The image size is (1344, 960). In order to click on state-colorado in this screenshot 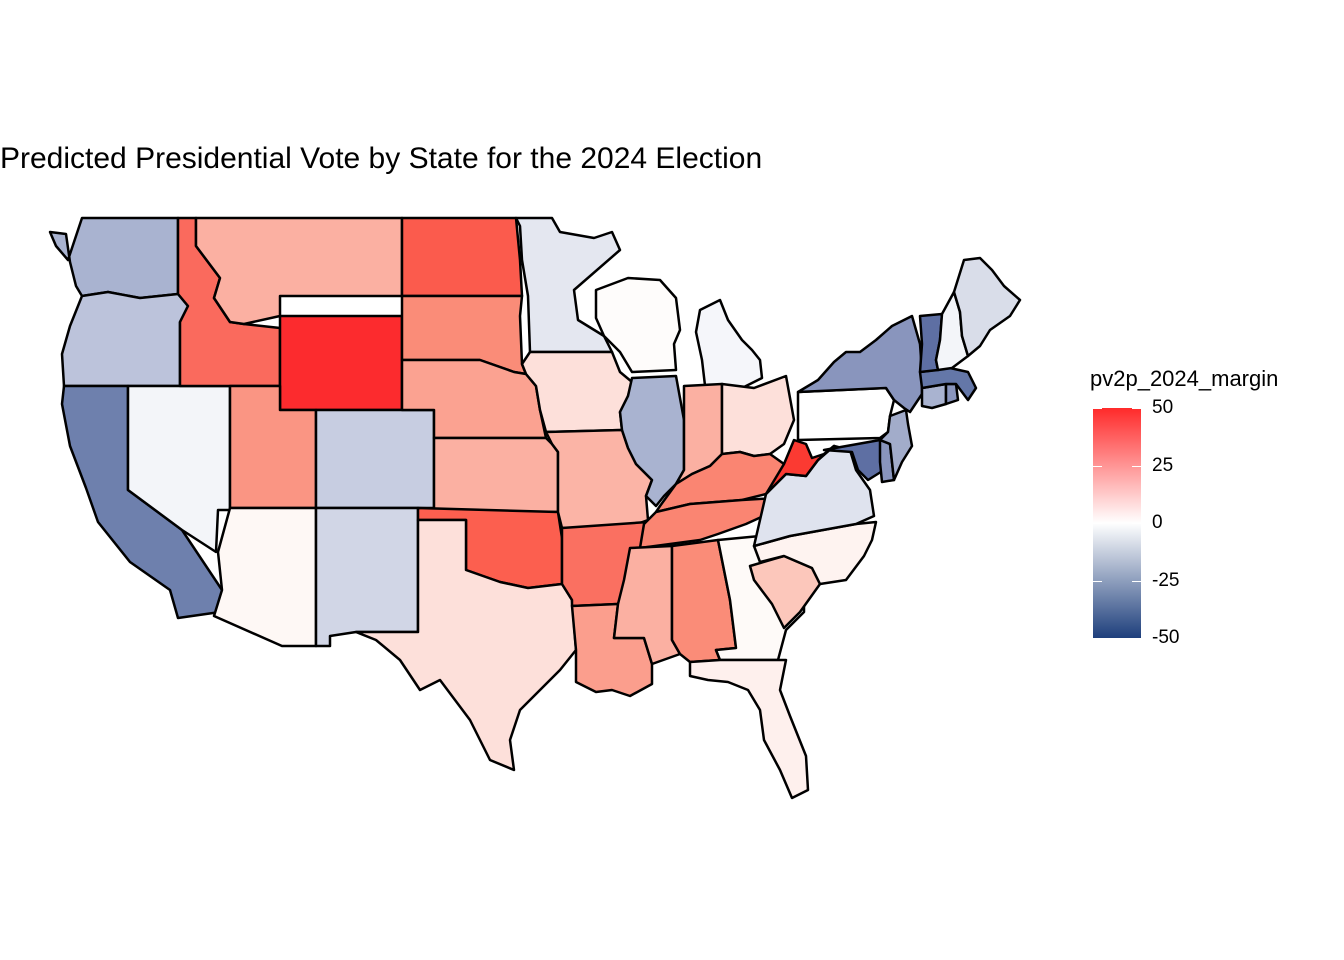, I will do `click(375, 459)`.